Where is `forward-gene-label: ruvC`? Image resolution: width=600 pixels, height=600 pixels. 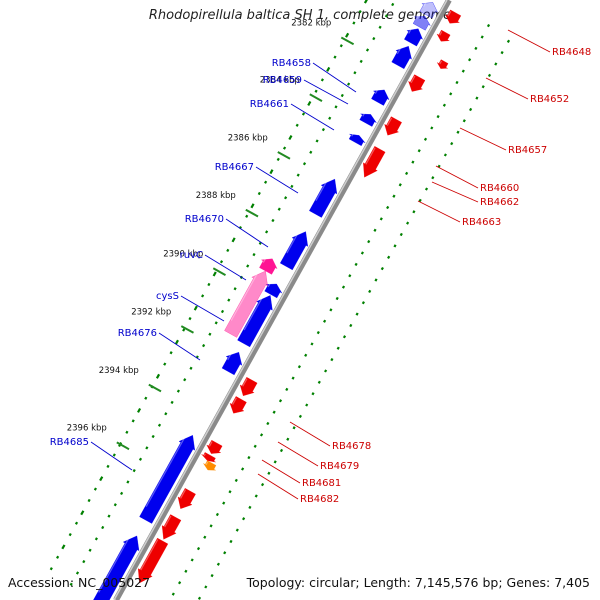 forward-gene-label: ruvC is located at coordinates (191, 255).